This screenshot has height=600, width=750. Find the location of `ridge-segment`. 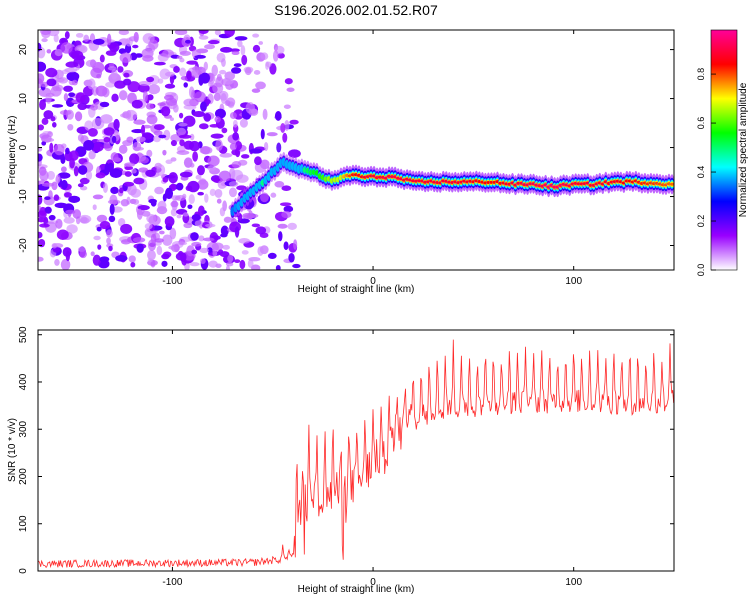

ridge-segment is located at coordinates (671, 184).